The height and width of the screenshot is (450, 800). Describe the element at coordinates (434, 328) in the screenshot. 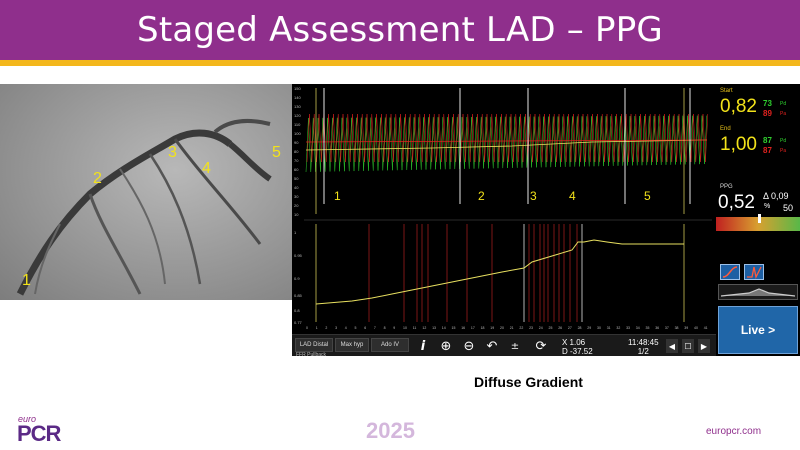

I see `x-axis-tick: 13` at that location.